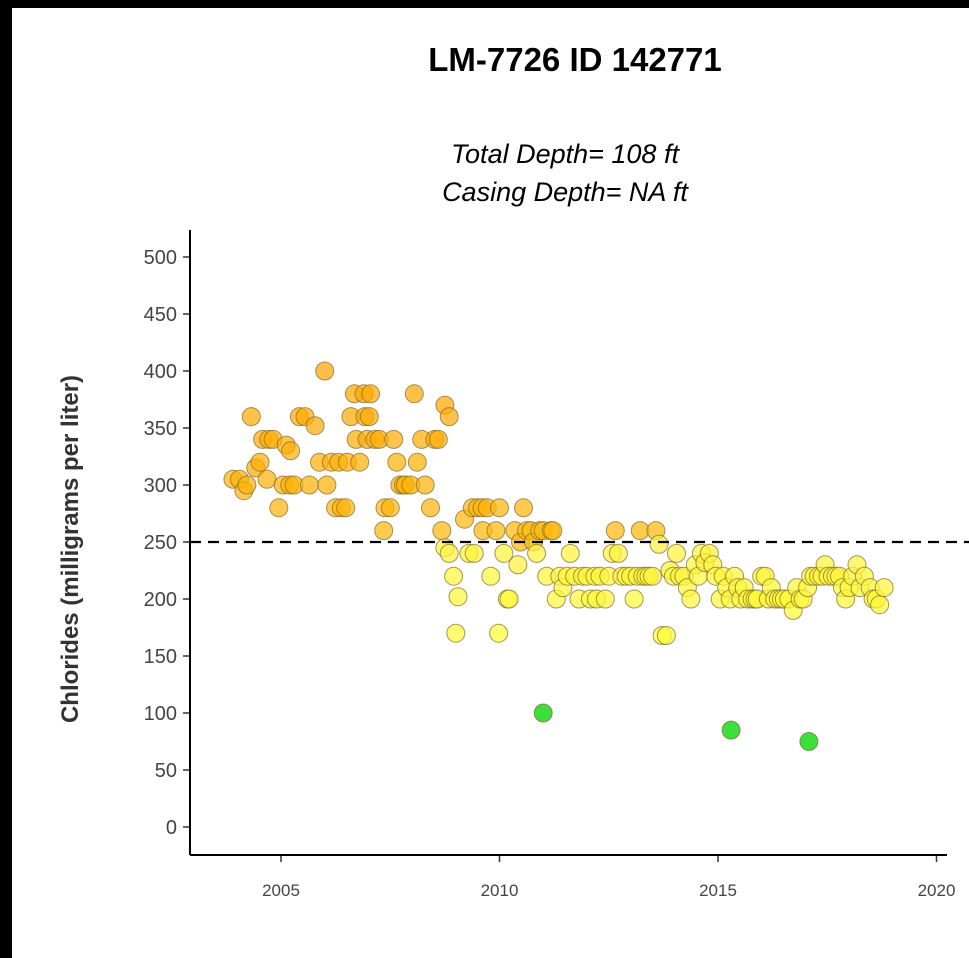 This screenshot has height=958, width=969. Describe the element at coordinates (160, 315) in the screenshot. I see `y-tick-label: 450` at that location.